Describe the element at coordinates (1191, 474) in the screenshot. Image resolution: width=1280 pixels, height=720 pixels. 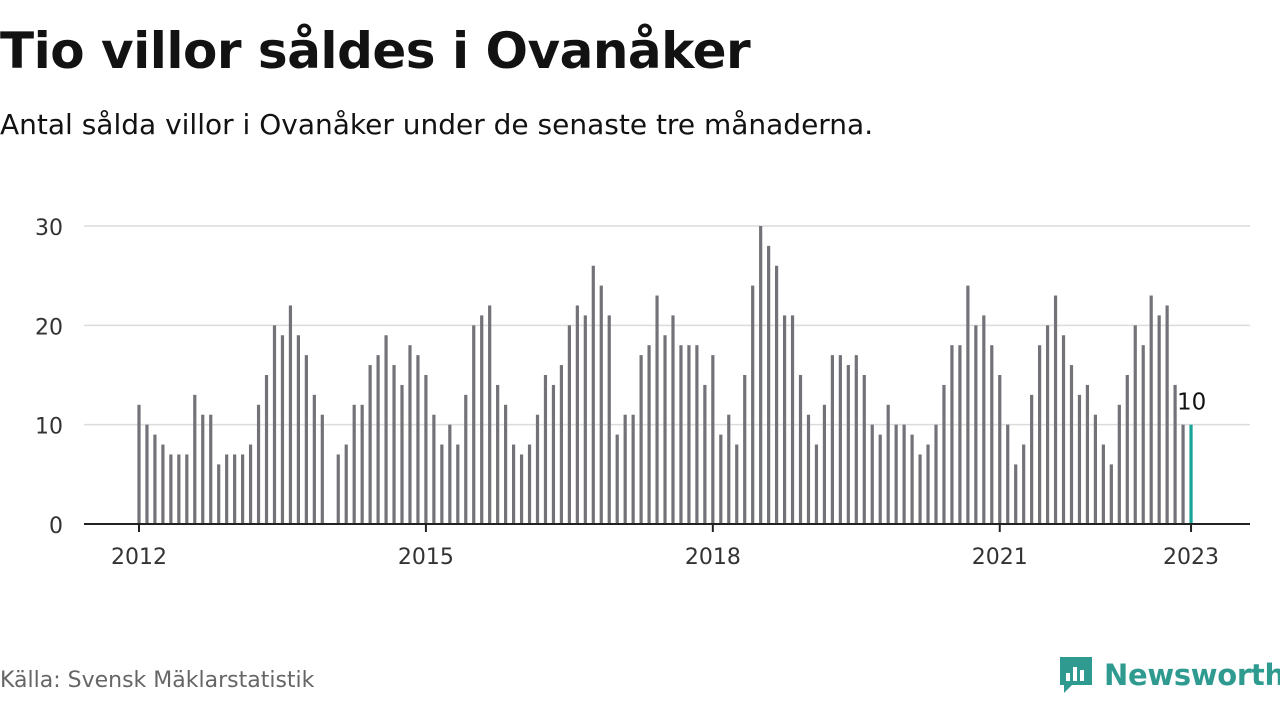
I see `bar-highlight` at that location.